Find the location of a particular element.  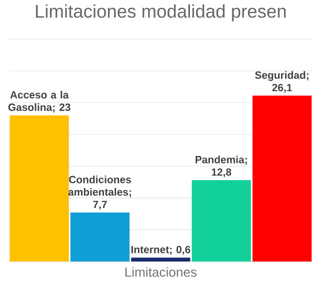

data-label: Acceso a la Gasolina; 23 is located at coordinates (39, 101).